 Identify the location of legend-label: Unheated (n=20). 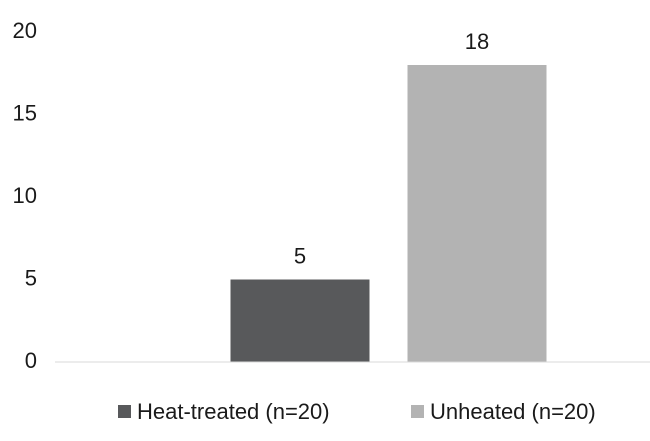
(513, 411).